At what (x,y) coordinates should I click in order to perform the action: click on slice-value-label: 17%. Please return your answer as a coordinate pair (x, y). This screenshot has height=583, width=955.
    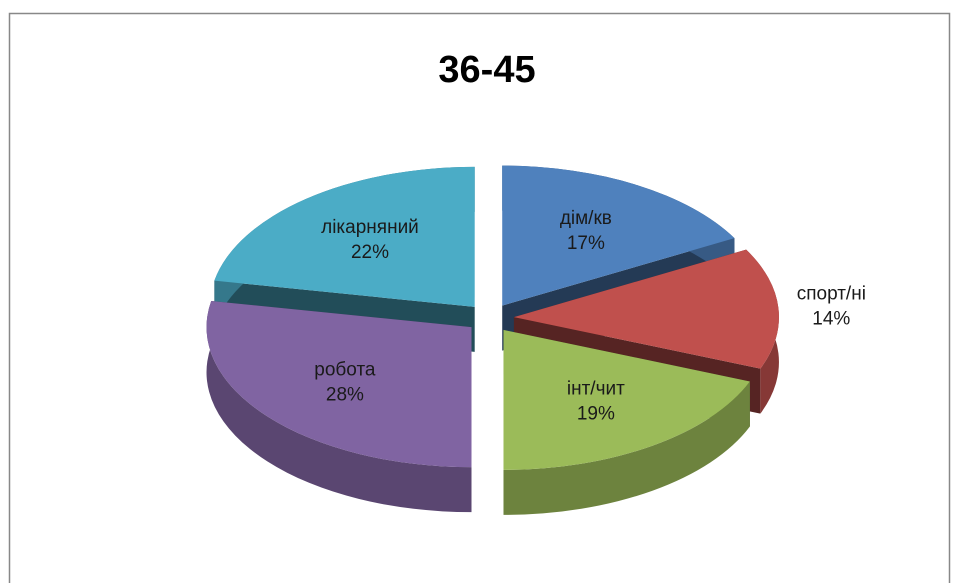
    Looking at the image, I should click on (586, 243).